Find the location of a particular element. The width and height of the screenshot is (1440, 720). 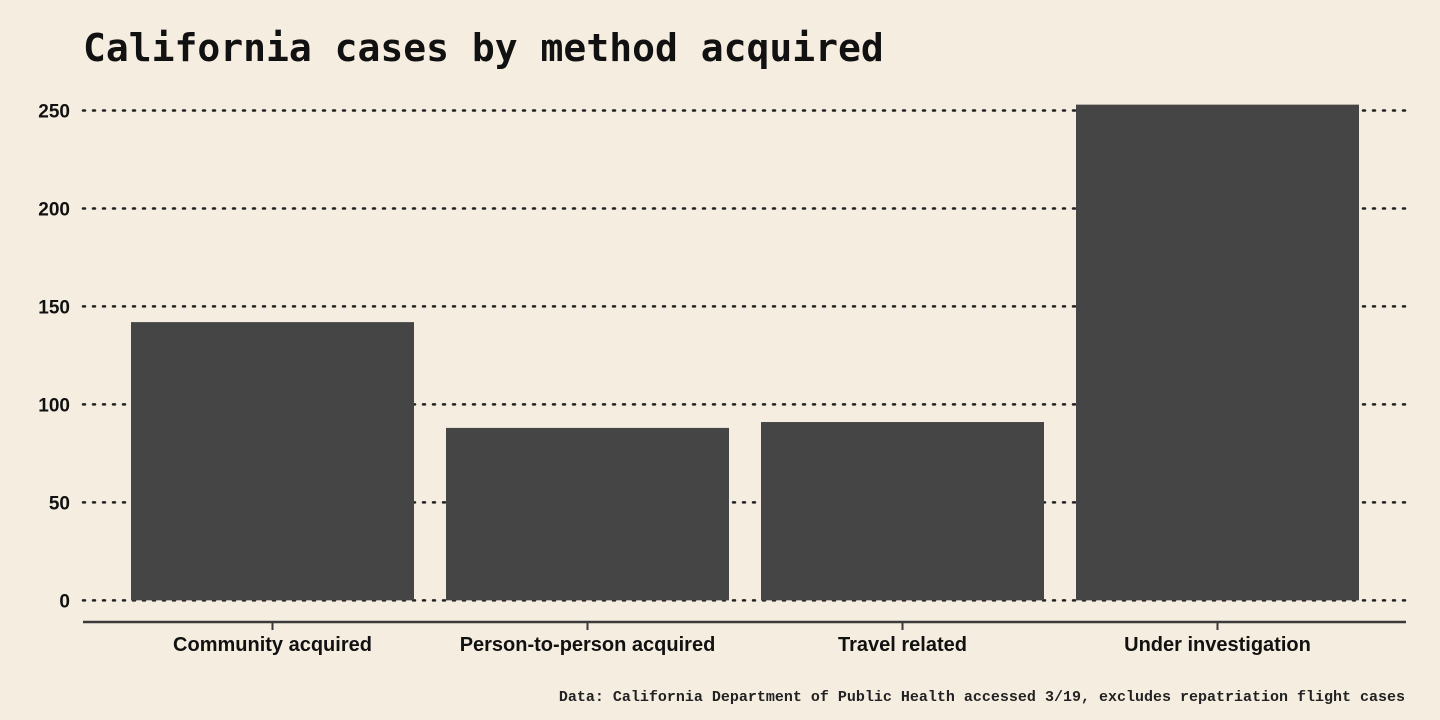

y-tick-label: 100 is located at coordinates (54, 405).